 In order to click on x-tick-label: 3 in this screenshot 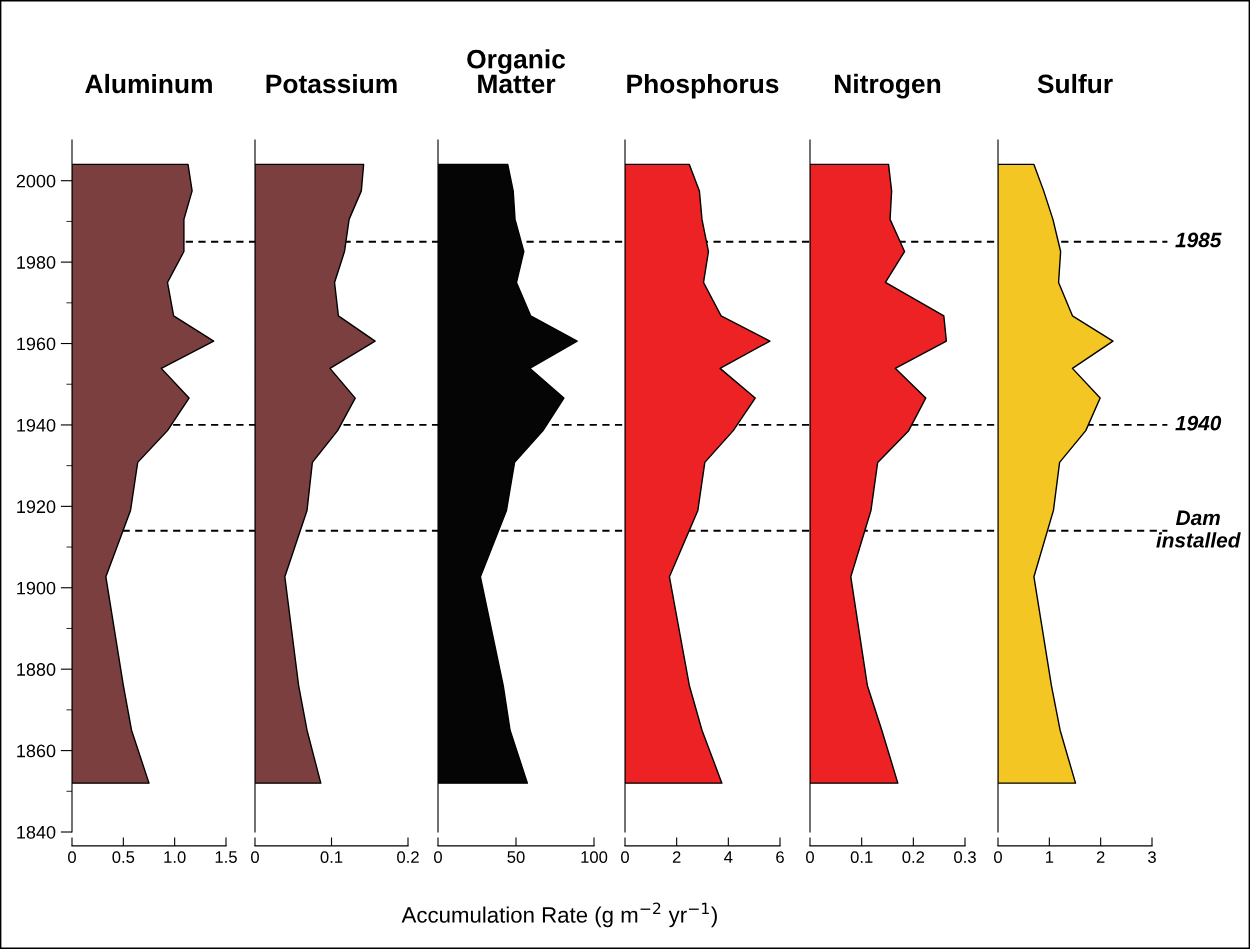, I will do `click(1152, 857)`.